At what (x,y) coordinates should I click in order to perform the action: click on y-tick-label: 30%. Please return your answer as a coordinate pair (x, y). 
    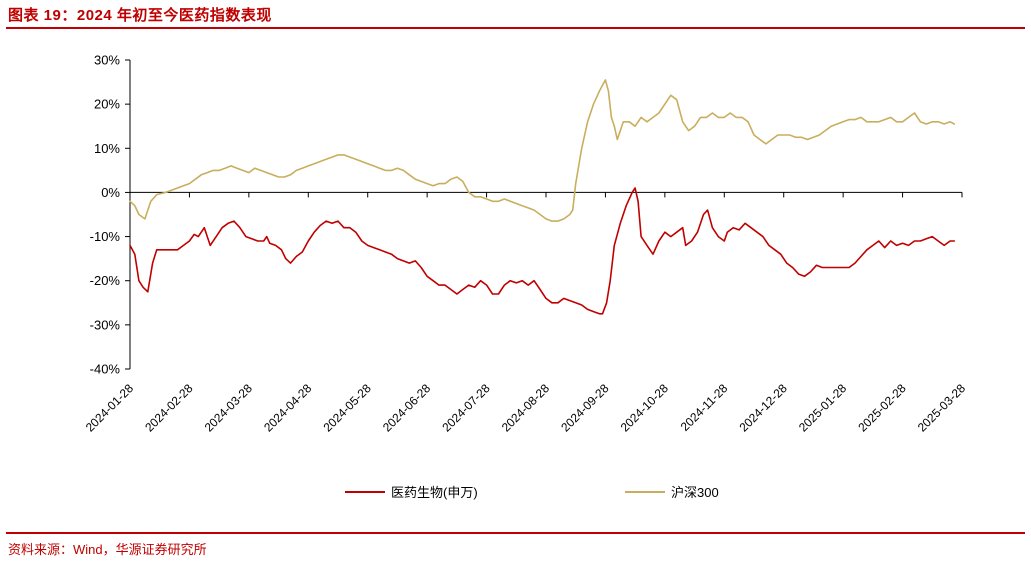
    Looking at the image, I should click on (107, 60).